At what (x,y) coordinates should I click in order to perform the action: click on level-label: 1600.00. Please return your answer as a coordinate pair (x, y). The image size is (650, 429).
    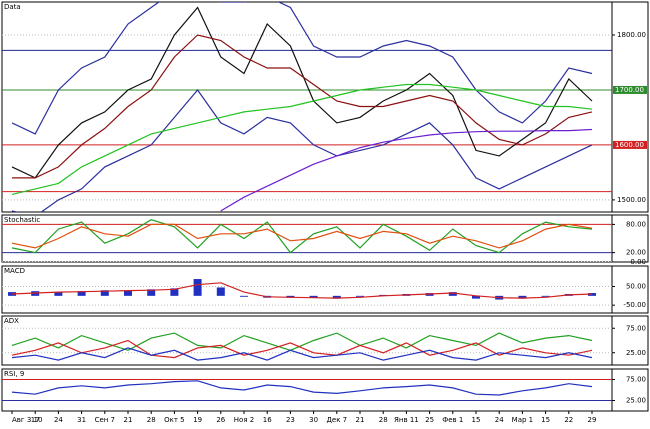
    Looking at the image, I should click on (629, 145).